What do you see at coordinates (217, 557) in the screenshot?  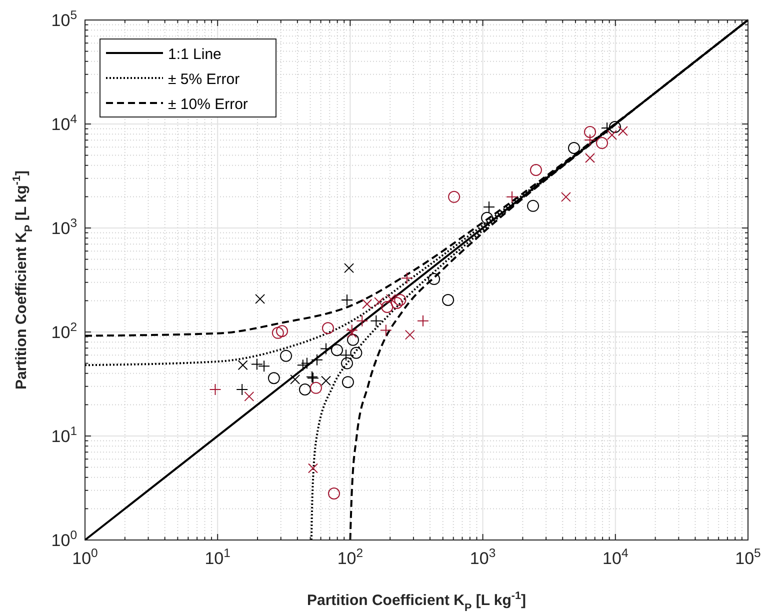 I see `x-tick-label: 10$^{1}$` at bounding box center [217, 557].